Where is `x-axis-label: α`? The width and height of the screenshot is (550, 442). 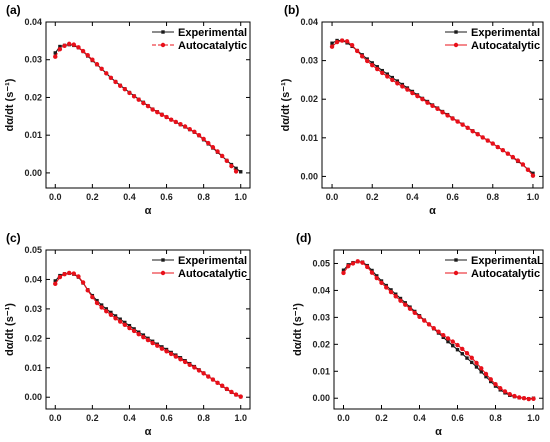
x-axis-label: α is located at coordinates (148, 432).